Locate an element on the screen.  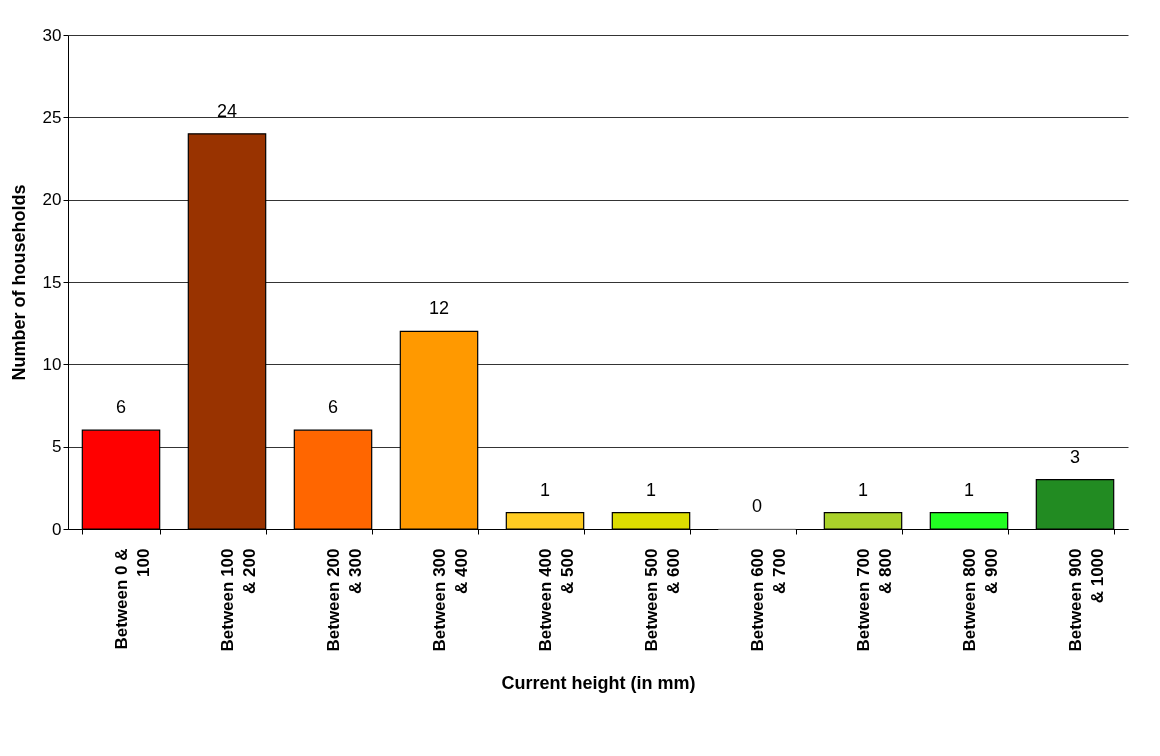
y-axis-title: Number of households is located at coordinates (18, 282).